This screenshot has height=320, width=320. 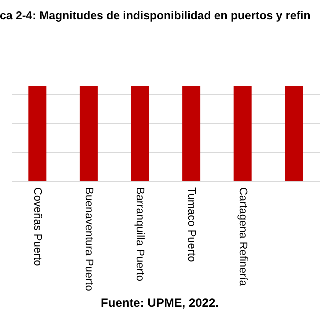 What do you see at coordinates (38, 227) in the screenshot?
I see `x-tick-label: Coveñas Puerto` at bounding box center [38, 227].